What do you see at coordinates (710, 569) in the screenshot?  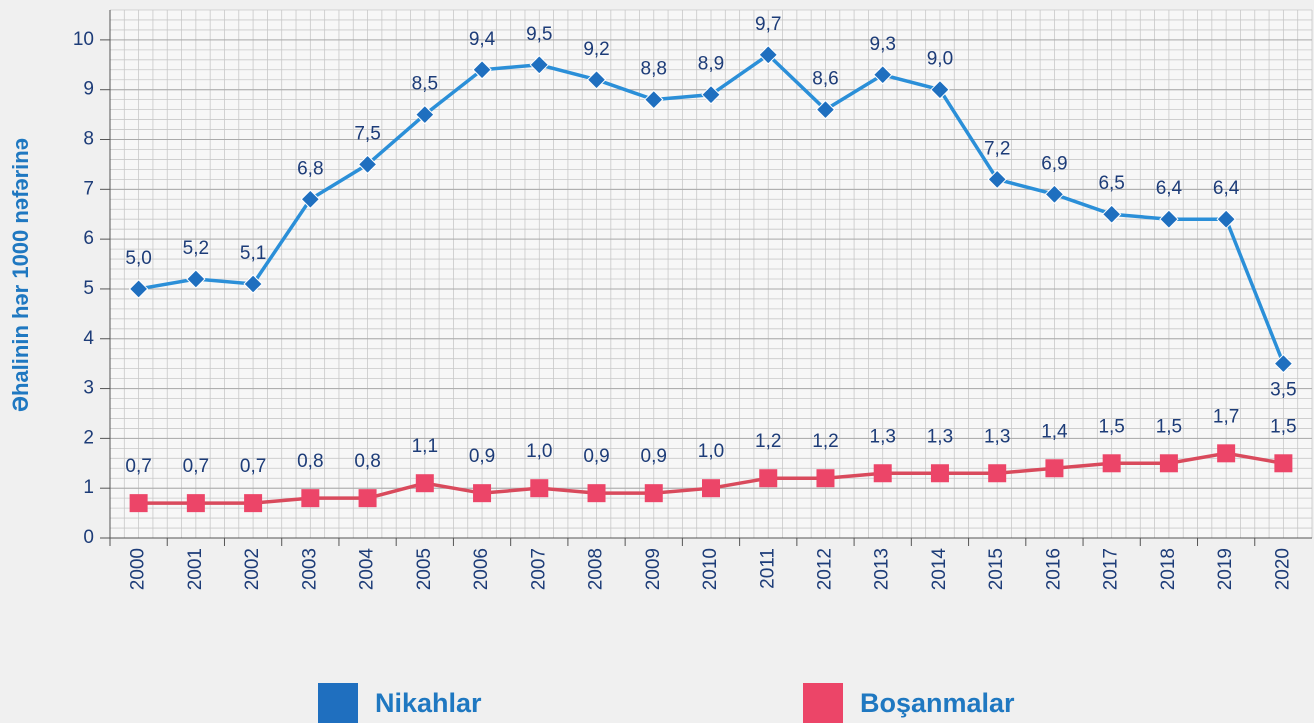 I see `x-tick-label: 2010` at bounding box center [710, 569].